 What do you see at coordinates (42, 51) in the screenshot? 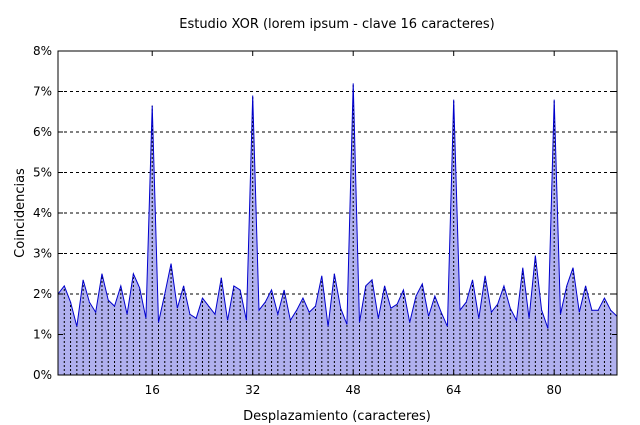
I see `y-tick-label: 8%` at bounding box center [42, 51].